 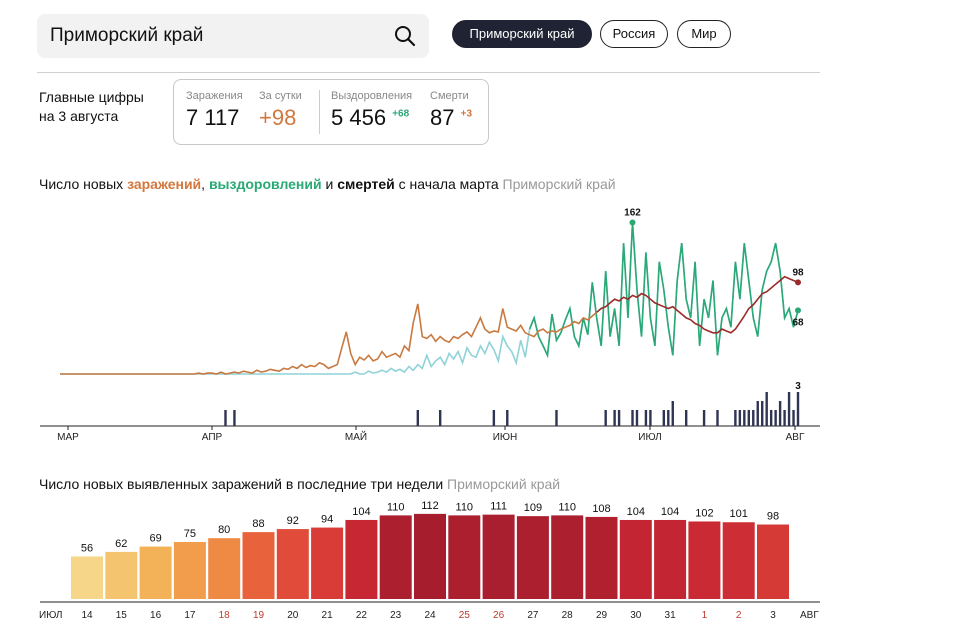 What do you see at coordinates (773, 517) in the screenshot?
I see `bar-value-label: 98` at bounding box center [773, 517].